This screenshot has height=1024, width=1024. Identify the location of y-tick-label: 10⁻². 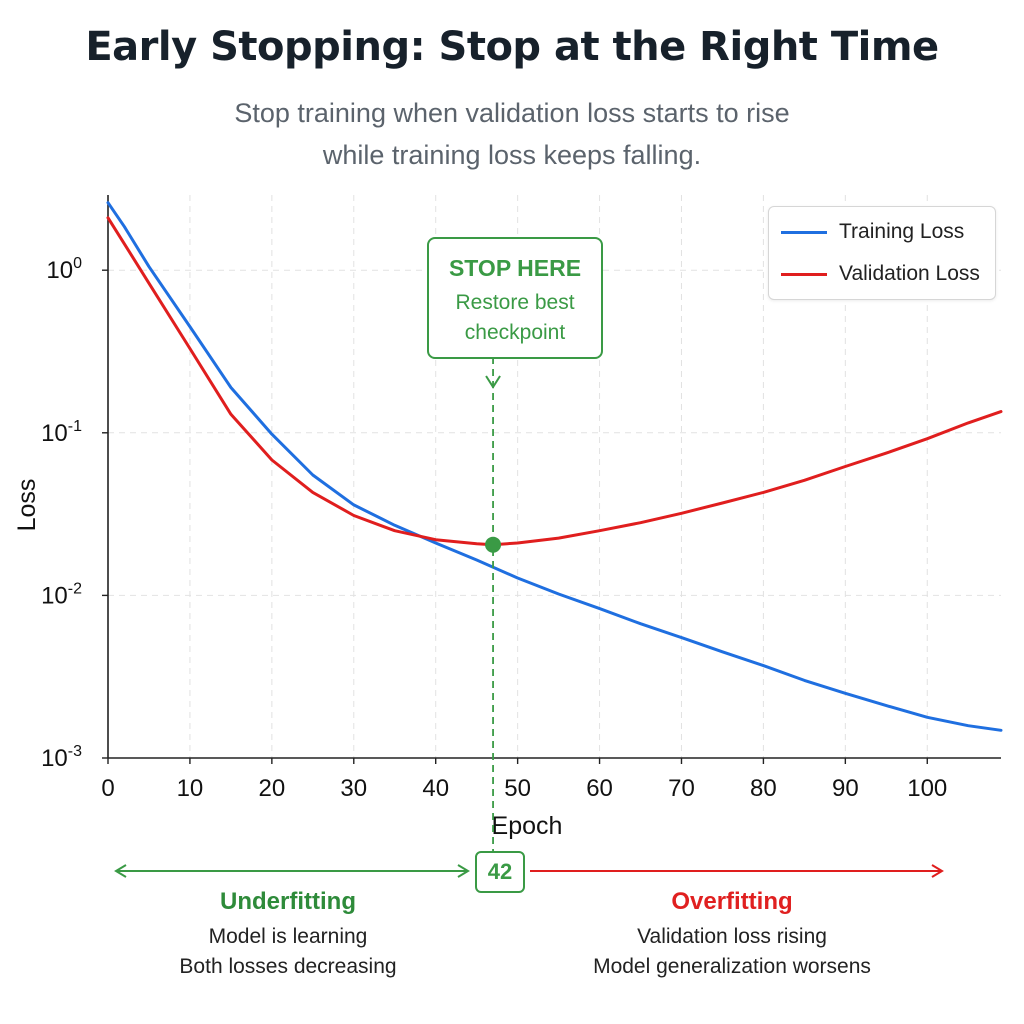
(61, 594).